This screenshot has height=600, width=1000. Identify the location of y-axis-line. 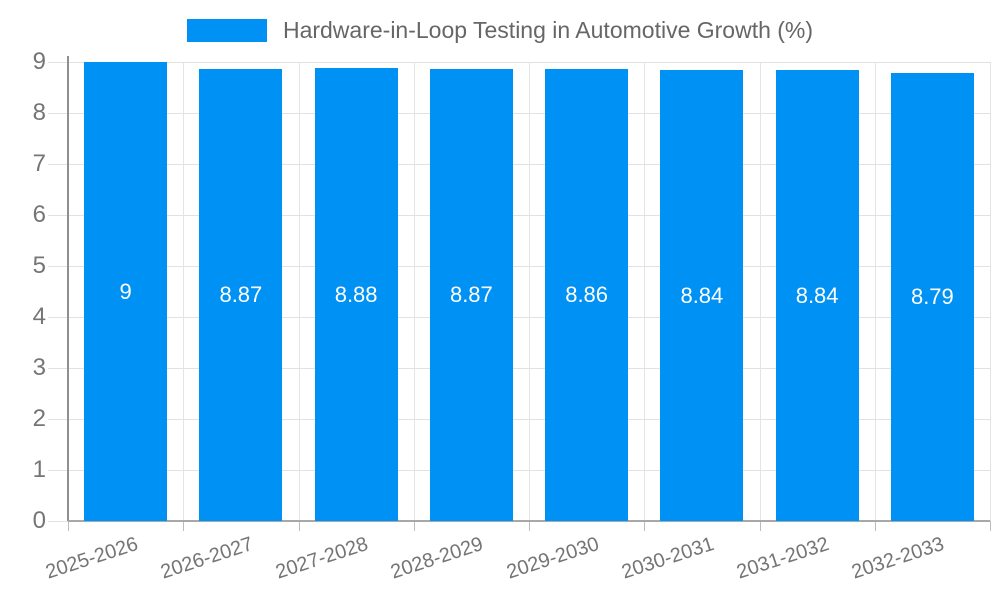
(68, 288).